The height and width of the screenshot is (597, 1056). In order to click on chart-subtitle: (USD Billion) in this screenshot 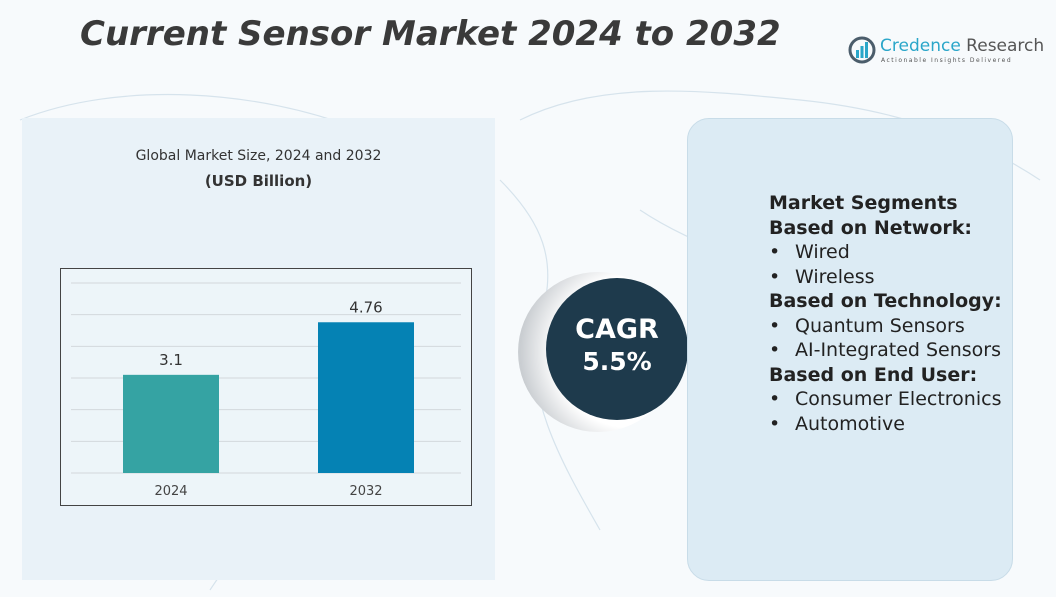, I will do `click(258, 181)`.